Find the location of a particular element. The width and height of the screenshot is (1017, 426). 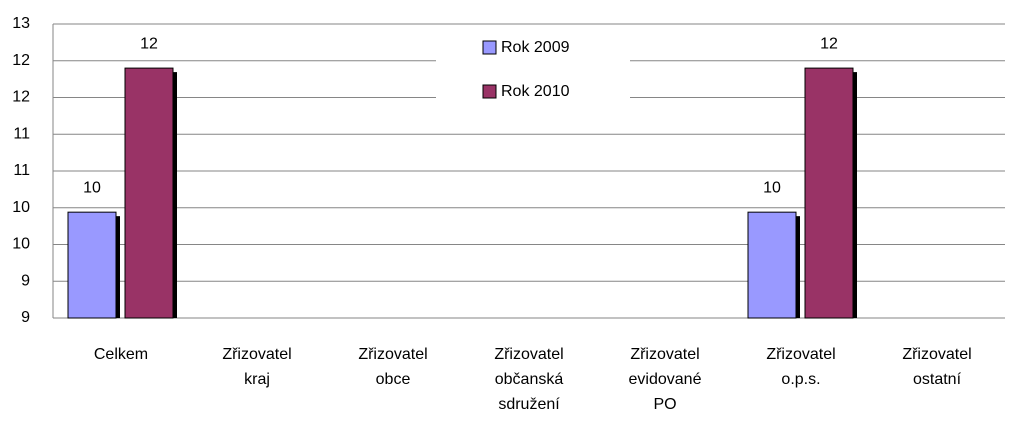

x-tick-label: Zřizovatel ostatní is located at coordinates (937, 367).